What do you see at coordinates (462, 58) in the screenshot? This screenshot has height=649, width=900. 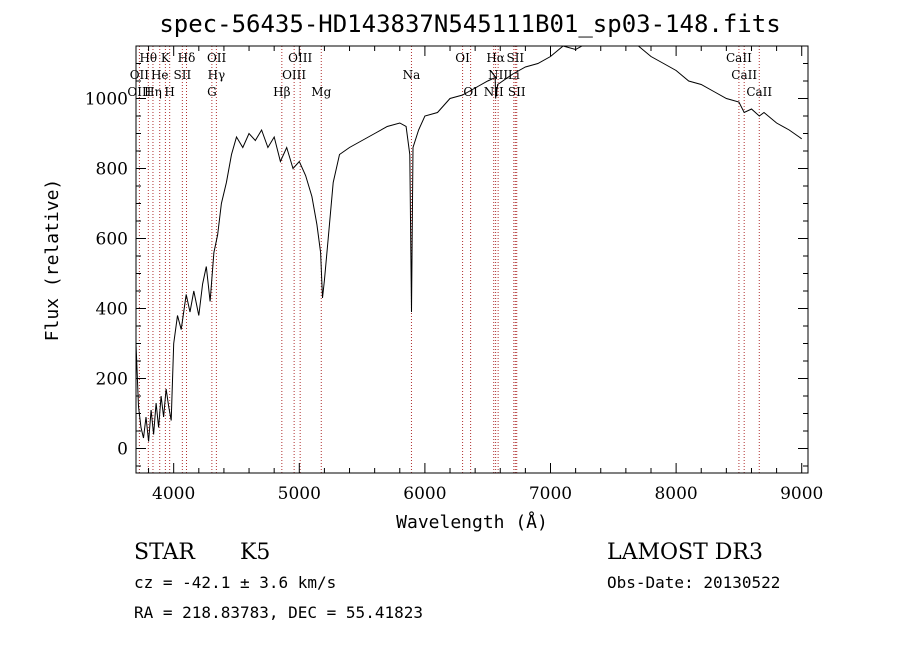 I see `line-marker-label: OI` at bounding box center [462, 58].